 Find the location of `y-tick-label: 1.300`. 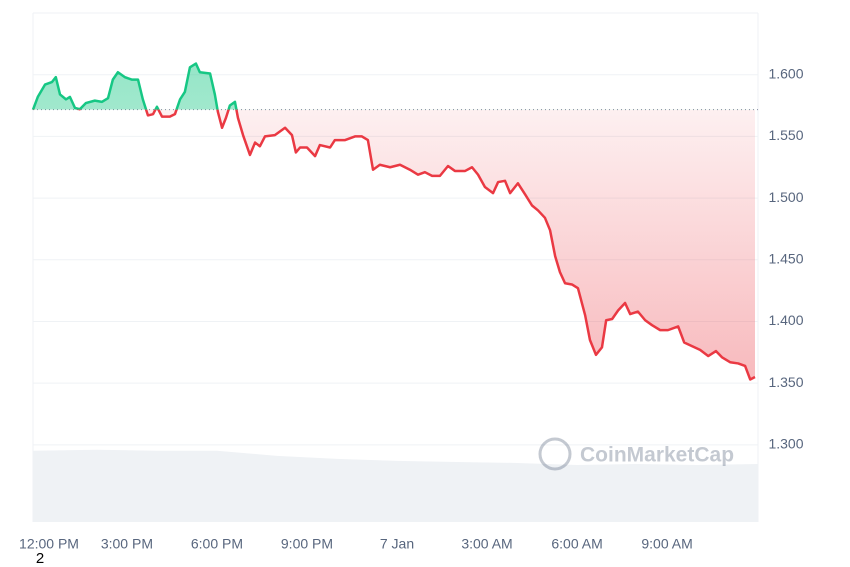

y-tick-label: 1.300 is located at coordinates (785, 444).